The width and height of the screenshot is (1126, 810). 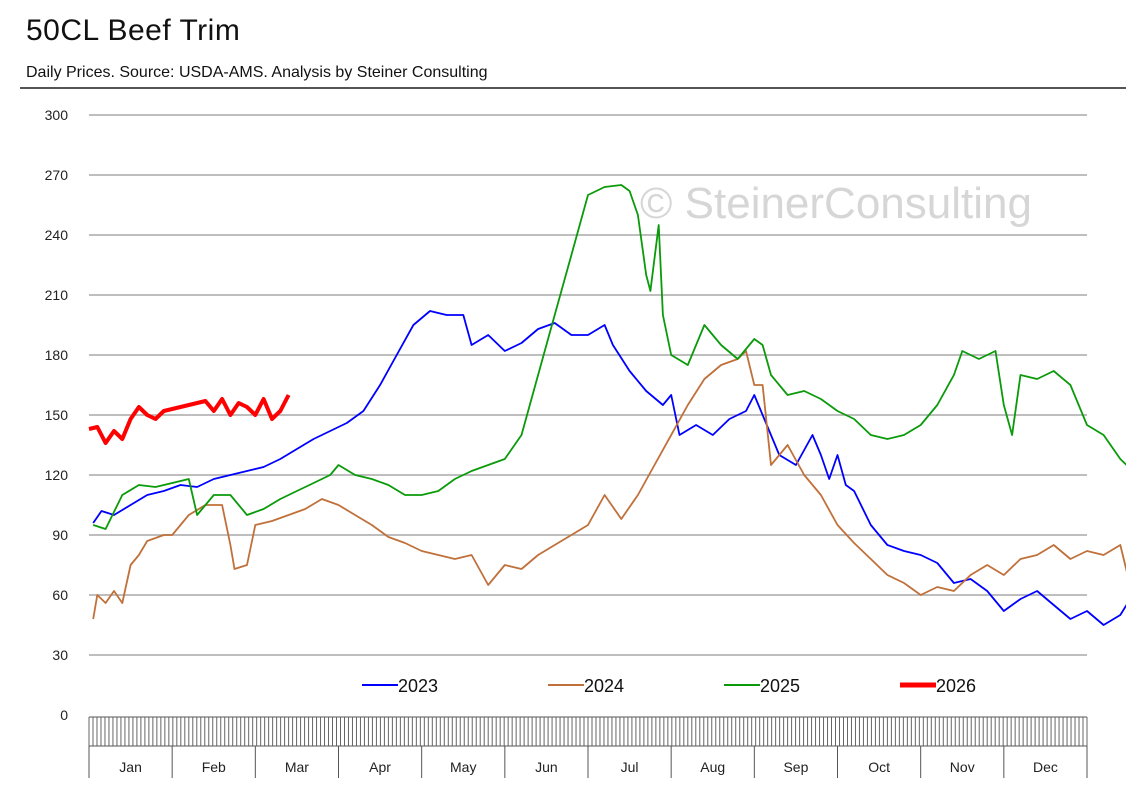 I want to click on y-tick-label: 270, so click(x=57, y=175).